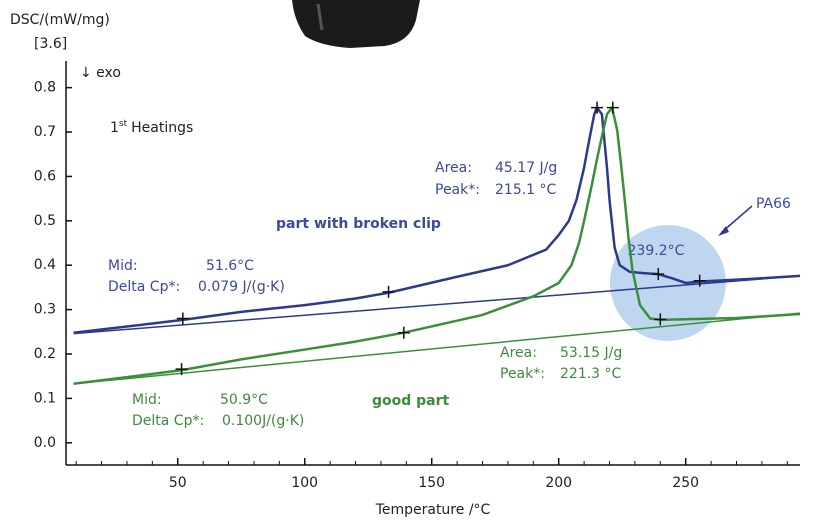  What do you see at coordinates (411, 401) in the screenshot?
I see `series-label: good part` at bounding box center [411, 401].